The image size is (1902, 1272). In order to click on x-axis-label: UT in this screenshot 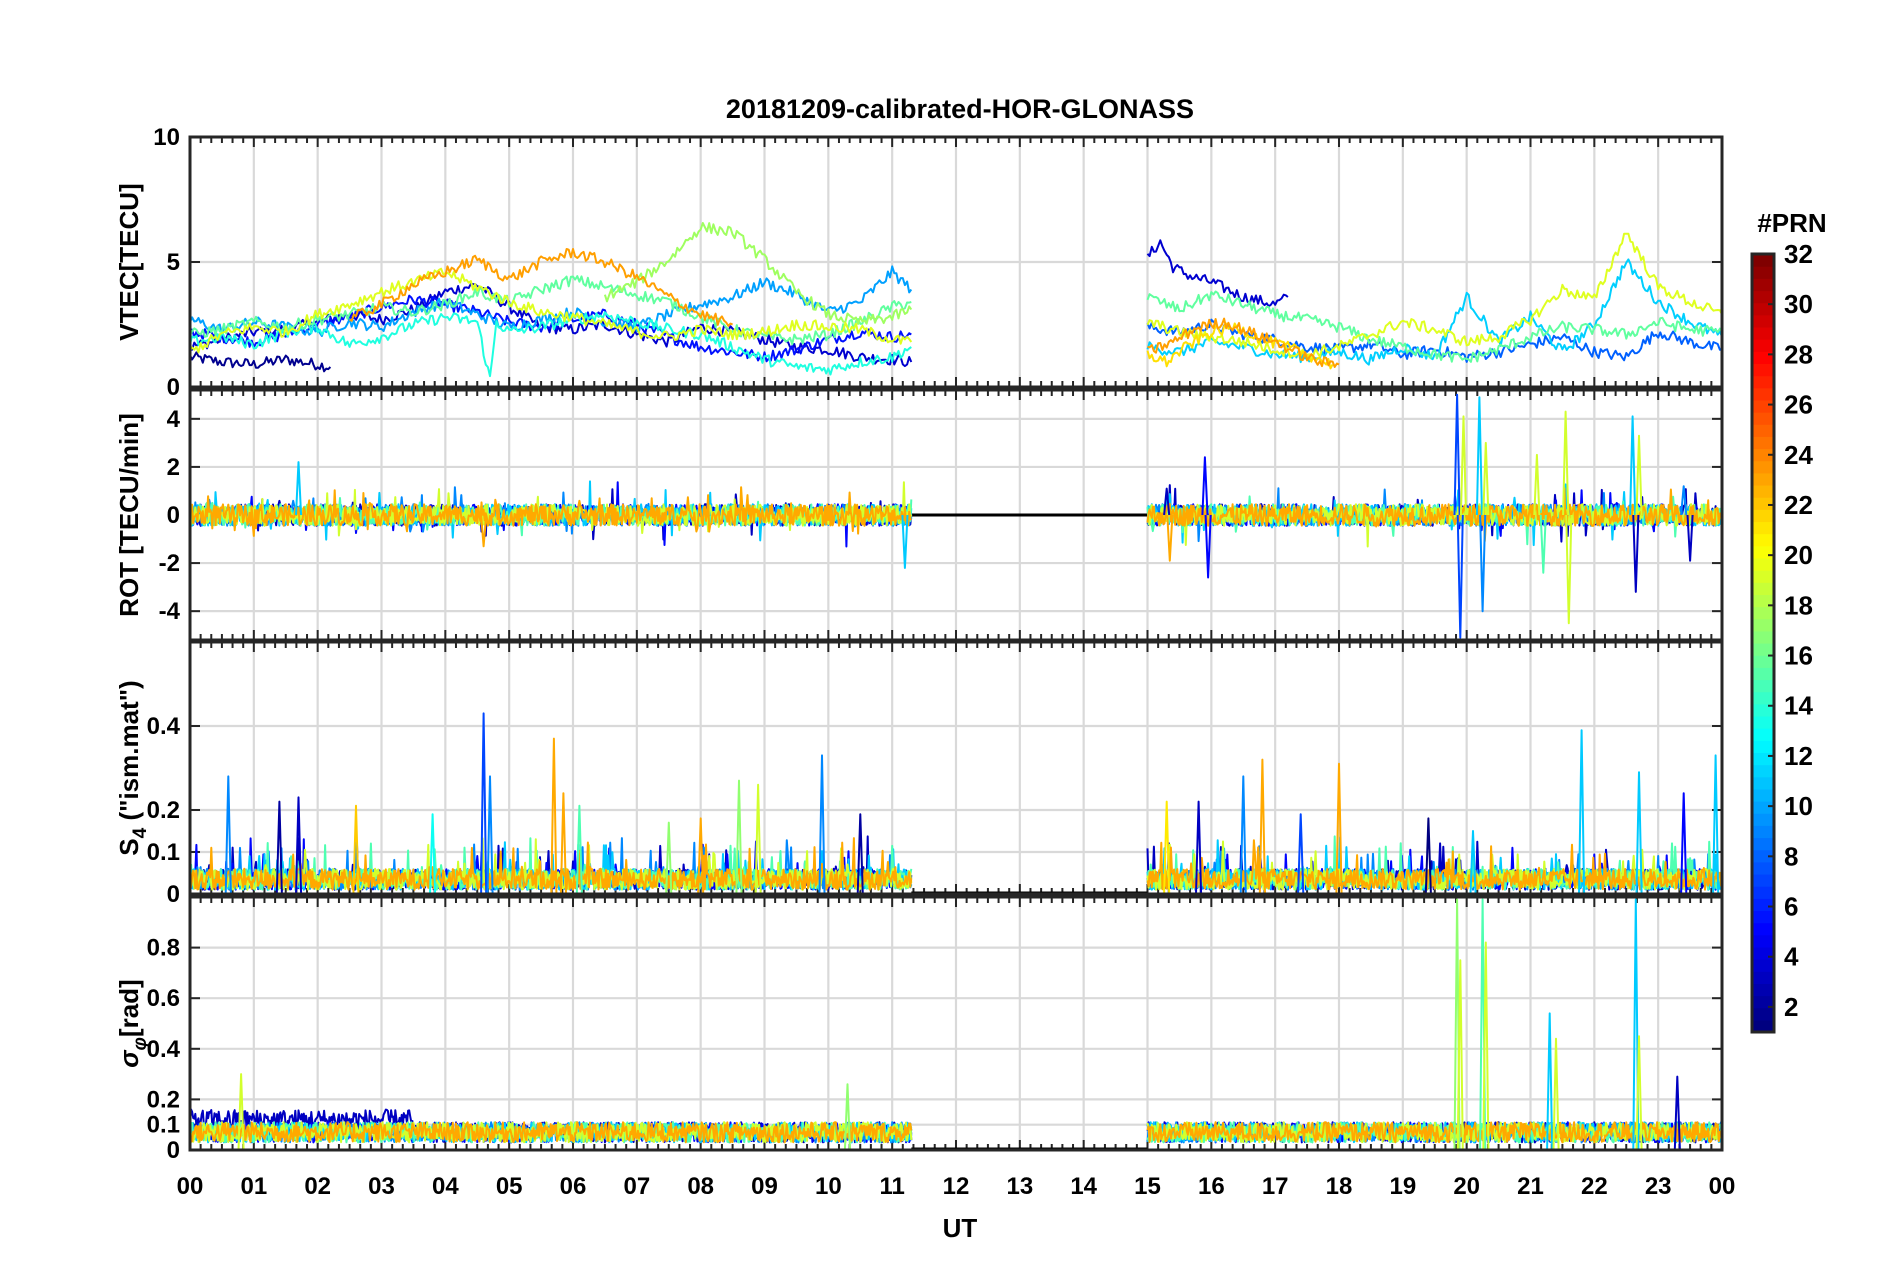, I will do `click(960, 1228)`.